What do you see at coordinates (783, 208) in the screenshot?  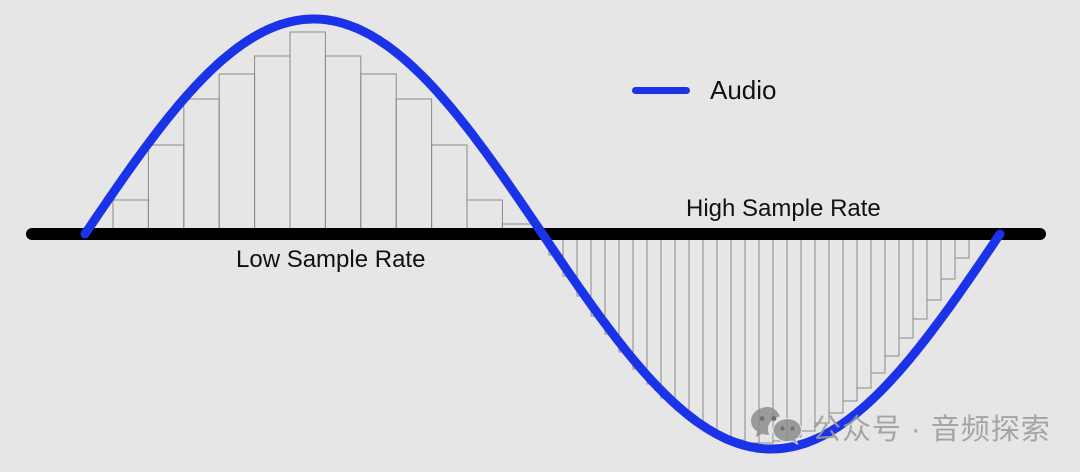 I see `label-high-sample-rate: High Sample Rate` at bounding box center [783, 208].